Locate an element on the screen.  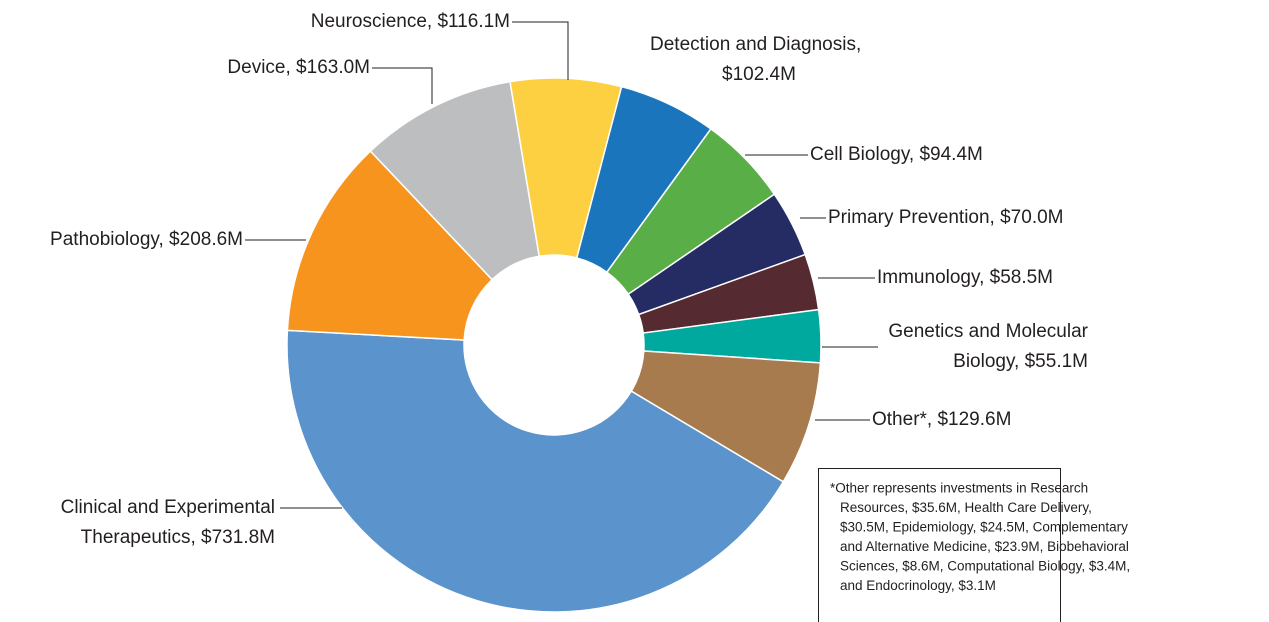
slice-label: Clinical and Experimental is located at coordinates (168, 507).